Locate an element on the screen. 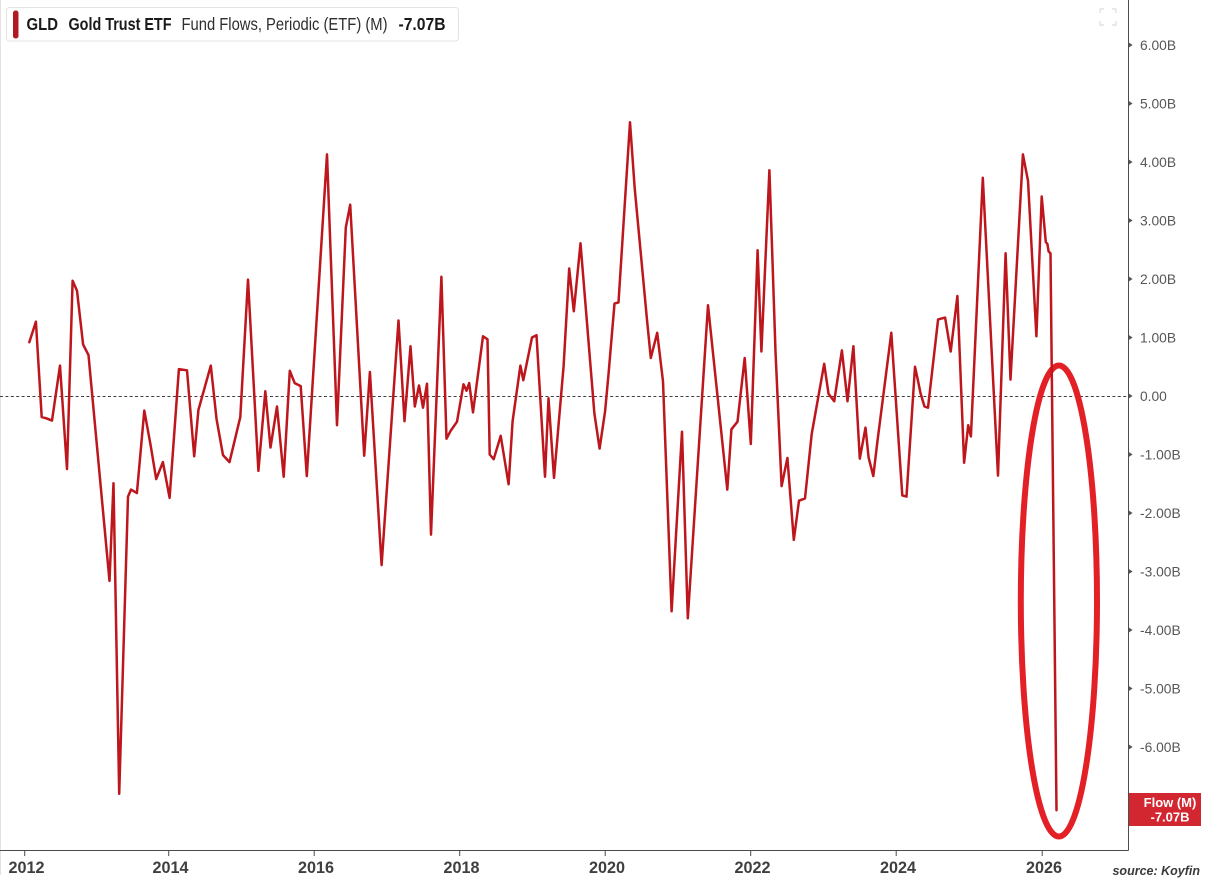 Image resolution: width=1212 pixels, height=890 pixels. svg-text: -6.00B is located at coordinates (1160, 747).